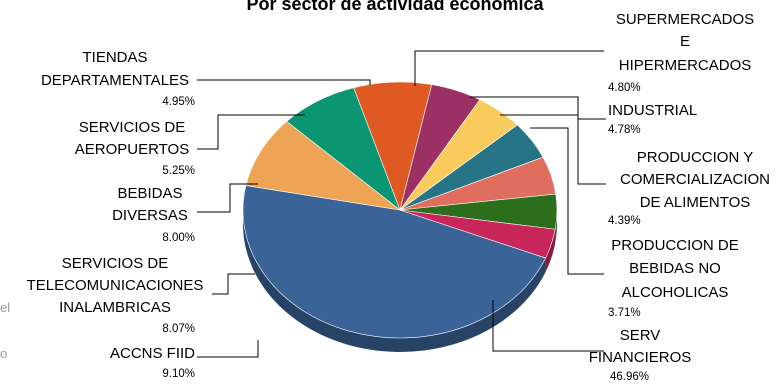  What do you see at coordinates (5, 307) in the screenshot?
I see `edge-text-fragment-1: el` at bounding box center [5, 307].